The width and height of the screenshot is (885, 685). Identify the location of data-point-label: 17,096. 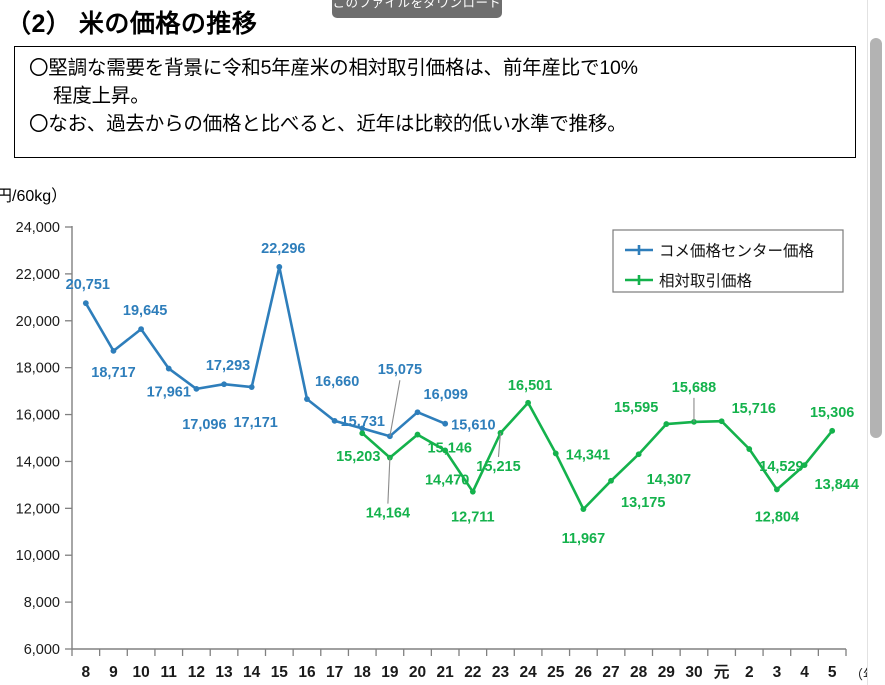
(204, 425).